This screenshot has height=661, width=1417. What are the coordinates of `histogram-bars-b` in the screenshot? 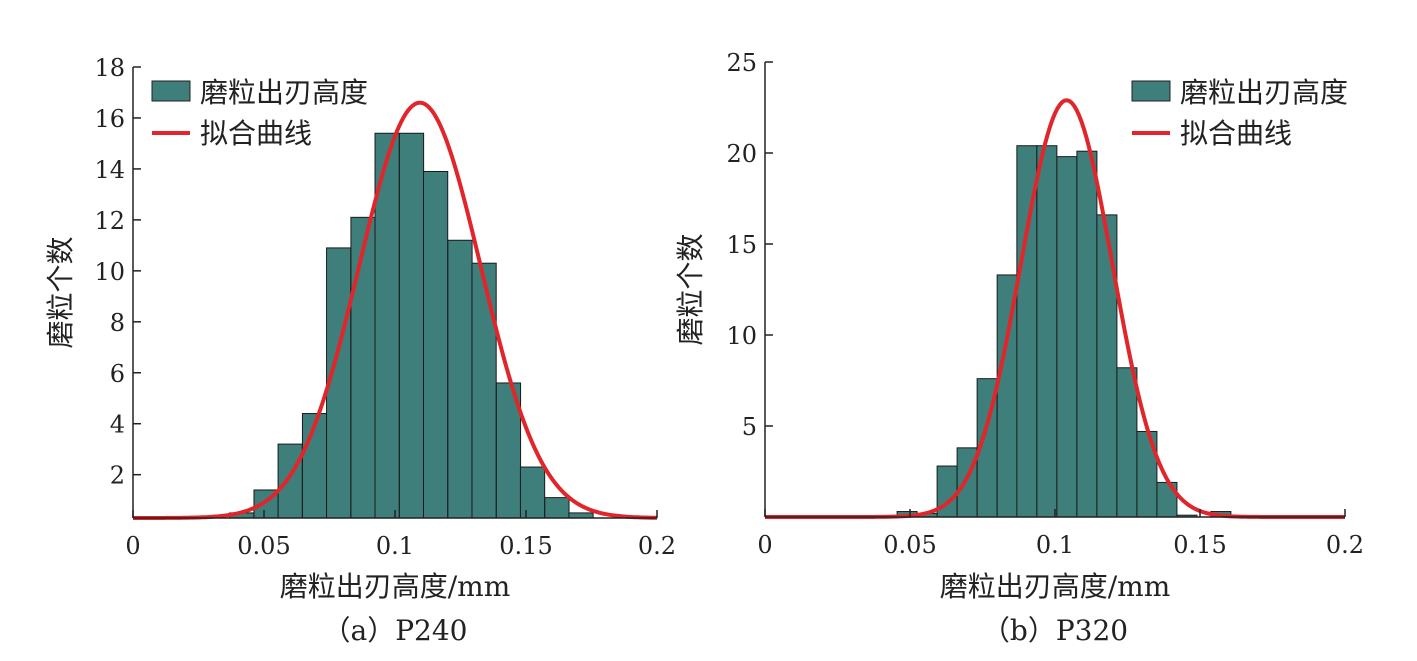 It's located at (1064, 331).